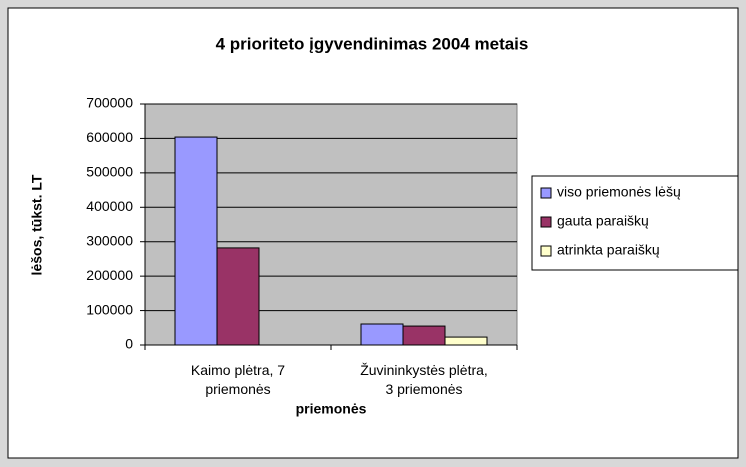  What do you see at coordinates (109, 240) in the screenshot?
I see `y-tick-label: 300000` at bounding box center [109, 240].